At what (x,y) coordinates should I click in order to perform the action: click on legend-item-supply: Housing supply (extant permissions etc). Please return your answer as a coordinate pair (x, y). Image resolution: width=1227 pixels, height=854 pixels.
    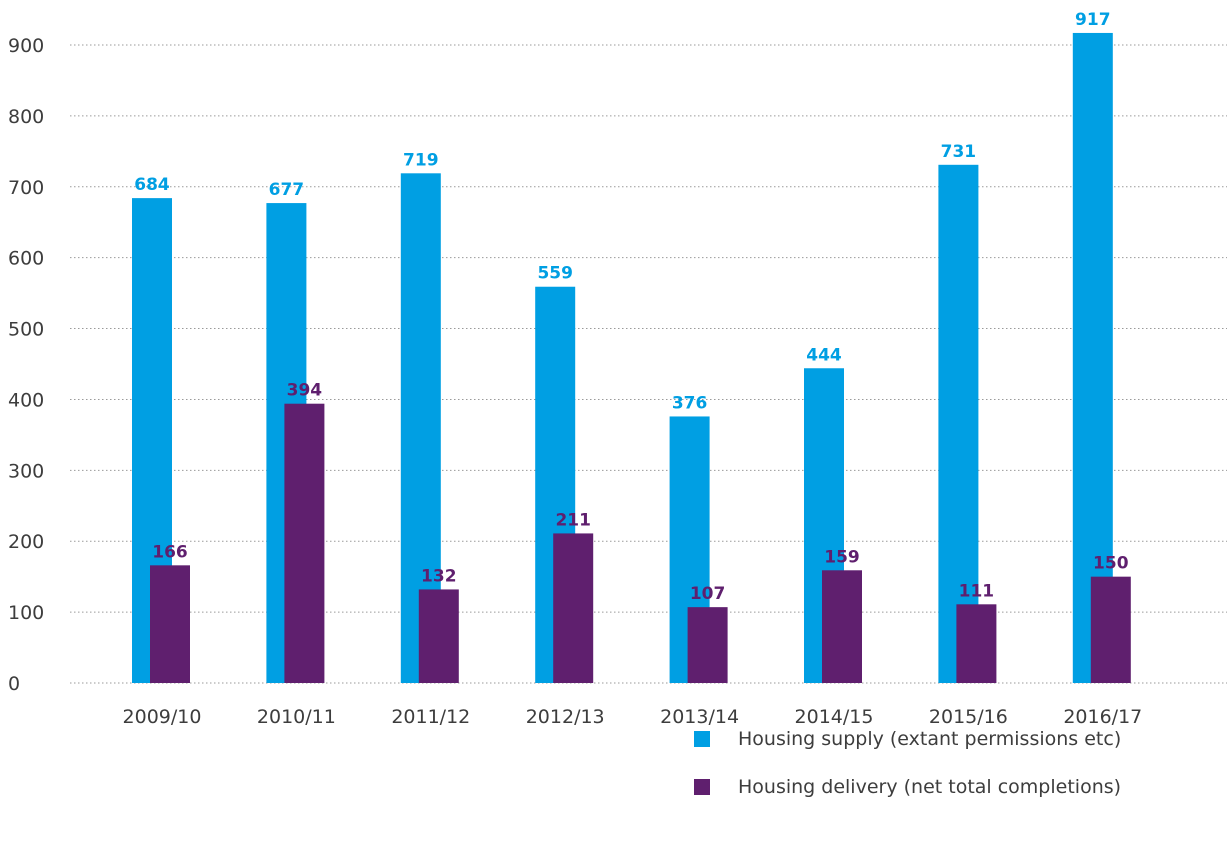
    Looking at the image, I should click on (907, 739).